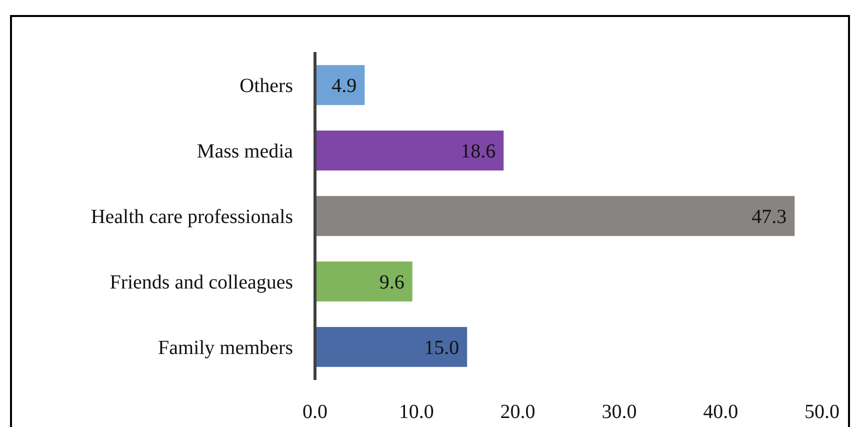 The width and height of the screenshot is (855, 427). I want to click on x-tick-label: 0.0, so click(315, 412).